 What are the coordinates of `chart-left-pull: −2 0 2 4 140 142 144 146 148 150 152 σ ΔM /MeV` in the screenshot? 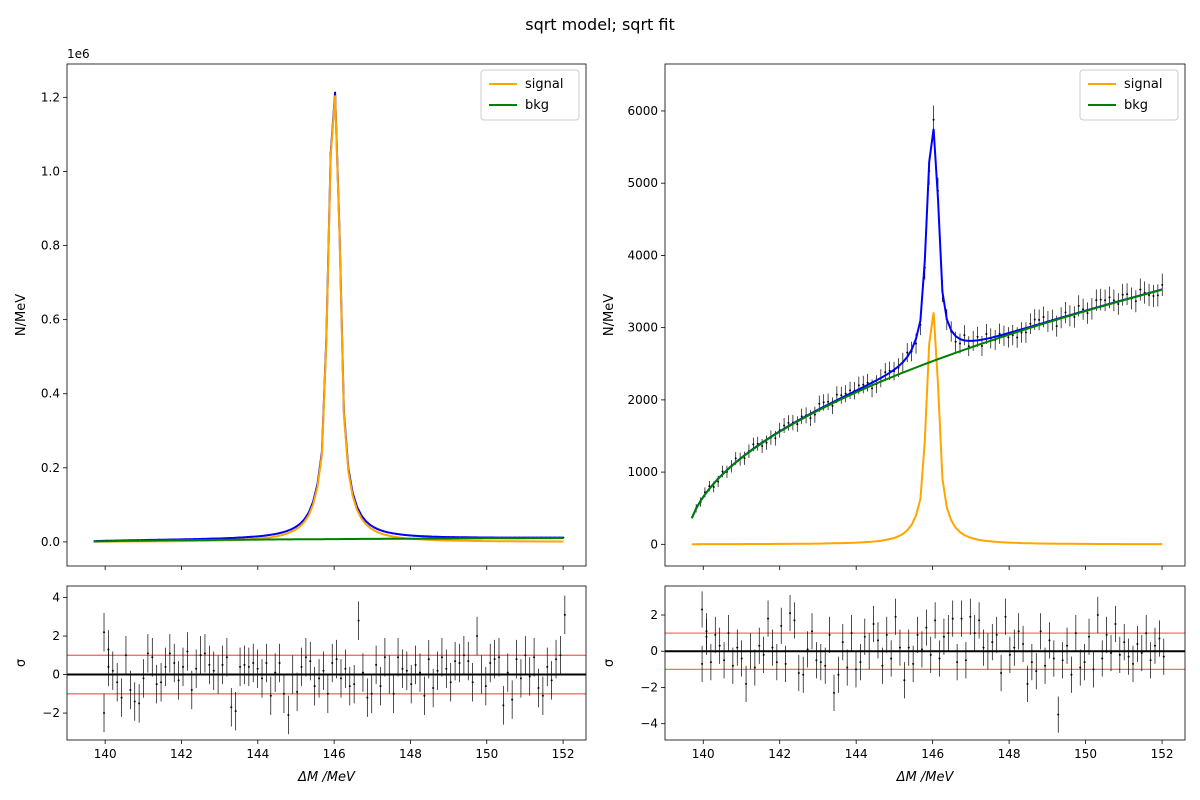 It's located at (300, 685).